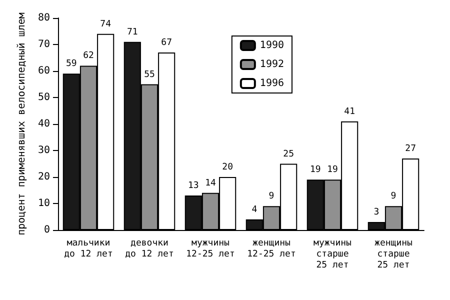 The height and width of the screenshot is (300, 450). I want to click on data-label: 71, so click(132, 32).